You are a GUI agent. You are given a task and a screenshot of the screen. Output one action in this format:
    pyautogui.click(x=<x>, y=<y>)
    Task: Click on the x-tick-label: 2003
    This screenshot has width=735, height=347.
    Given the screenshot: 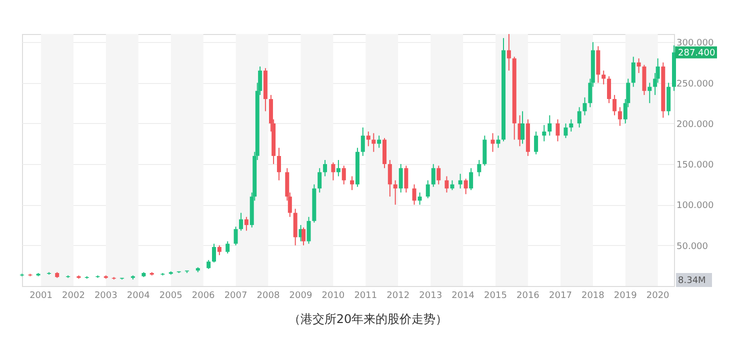 What is the action you would take?
    pyautogui.click(x=106, y=296)
    